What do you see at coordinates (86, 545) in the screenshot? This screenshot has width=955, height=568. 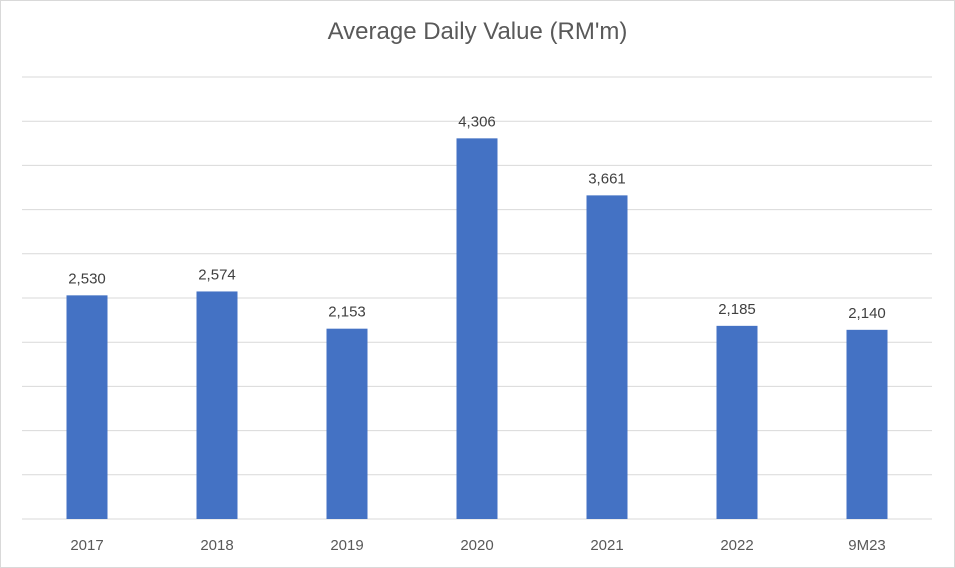 I see `category-label-2017: 2017` at bounding box center [86, 545].